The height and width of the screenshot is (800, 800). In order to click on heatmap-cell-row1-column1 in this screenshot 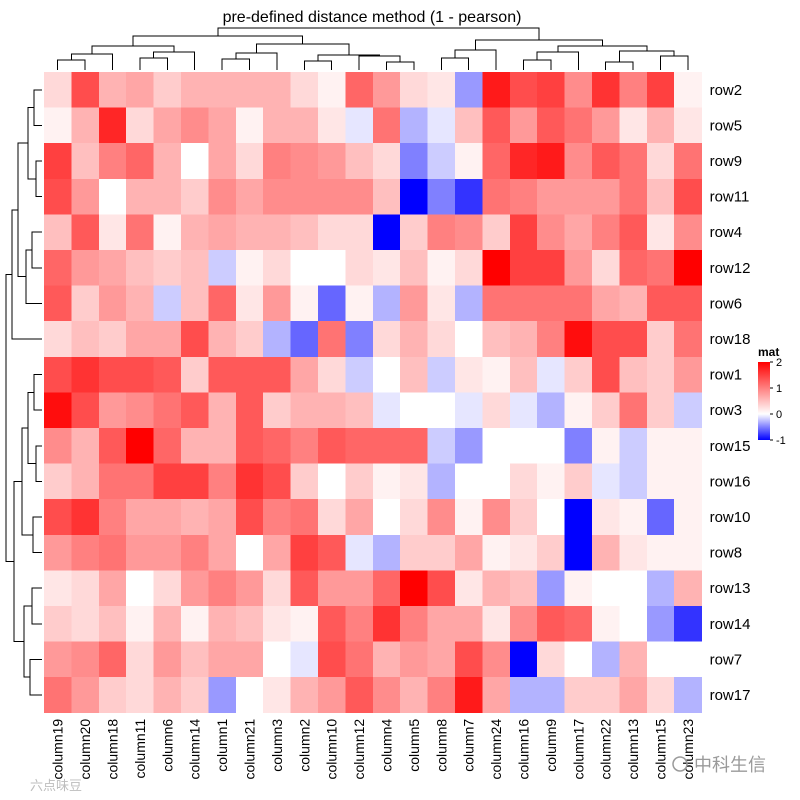, I will do `click(222, 374)`.